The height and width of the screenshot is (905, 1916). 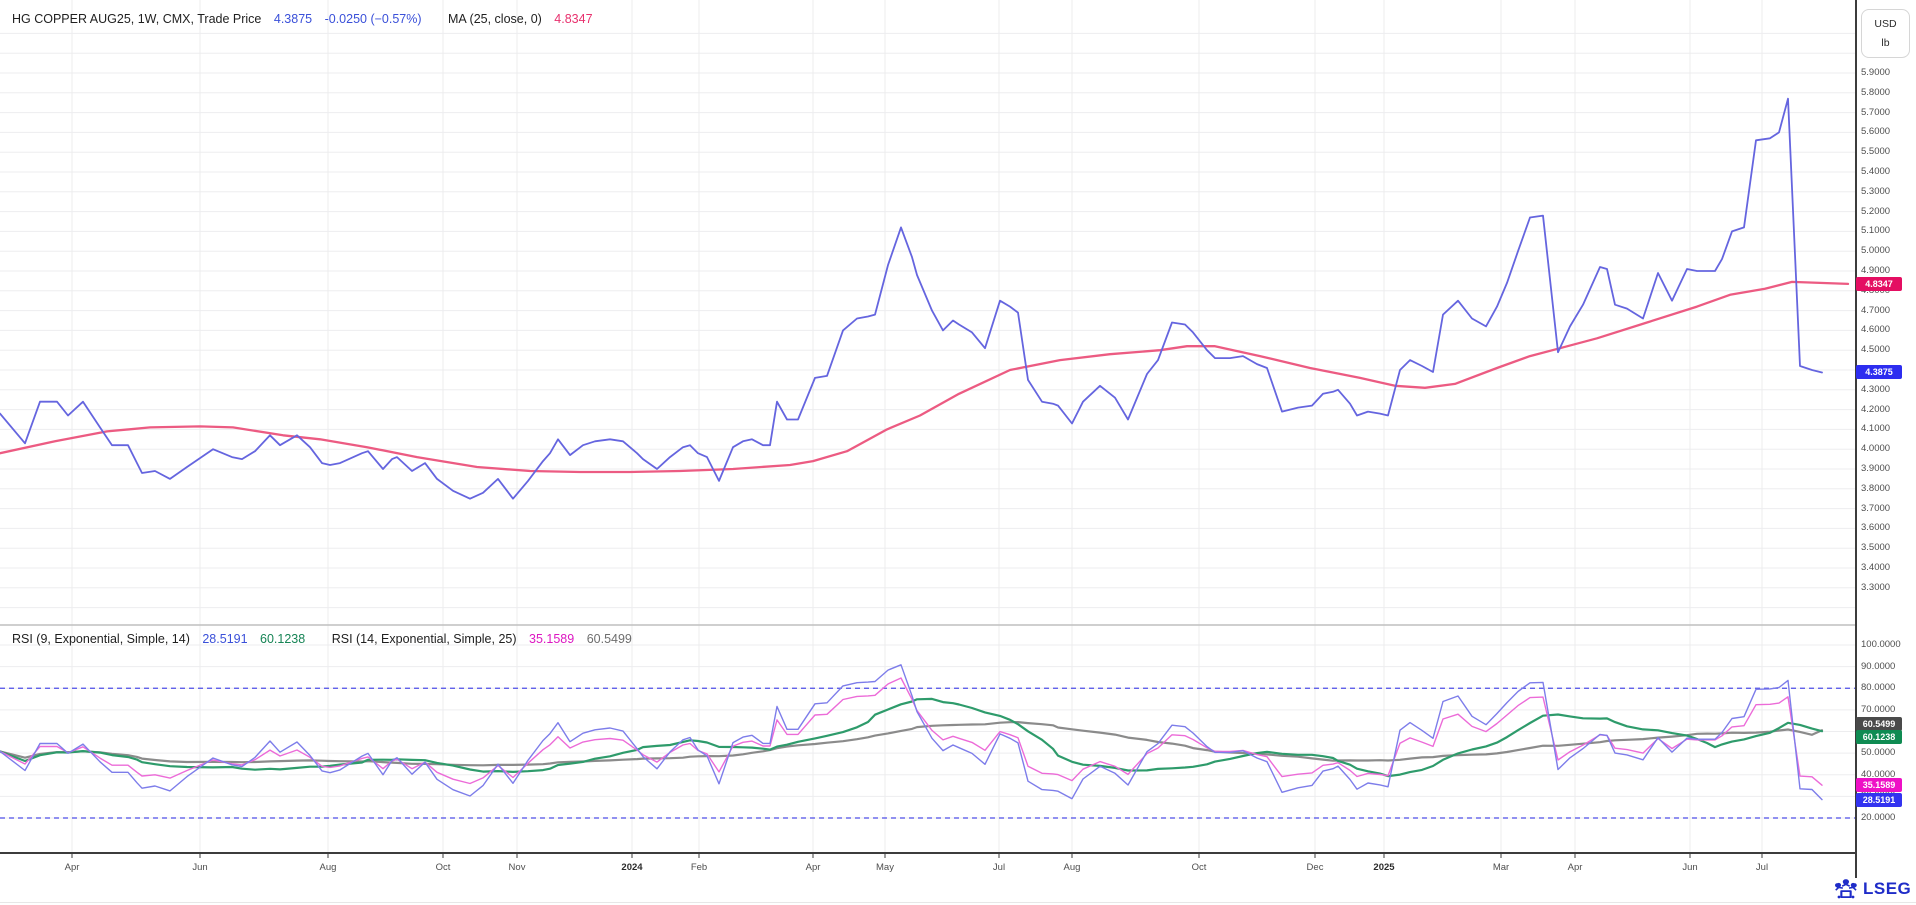 I want to click on time-axis-divider, so click(x=928, y=853).